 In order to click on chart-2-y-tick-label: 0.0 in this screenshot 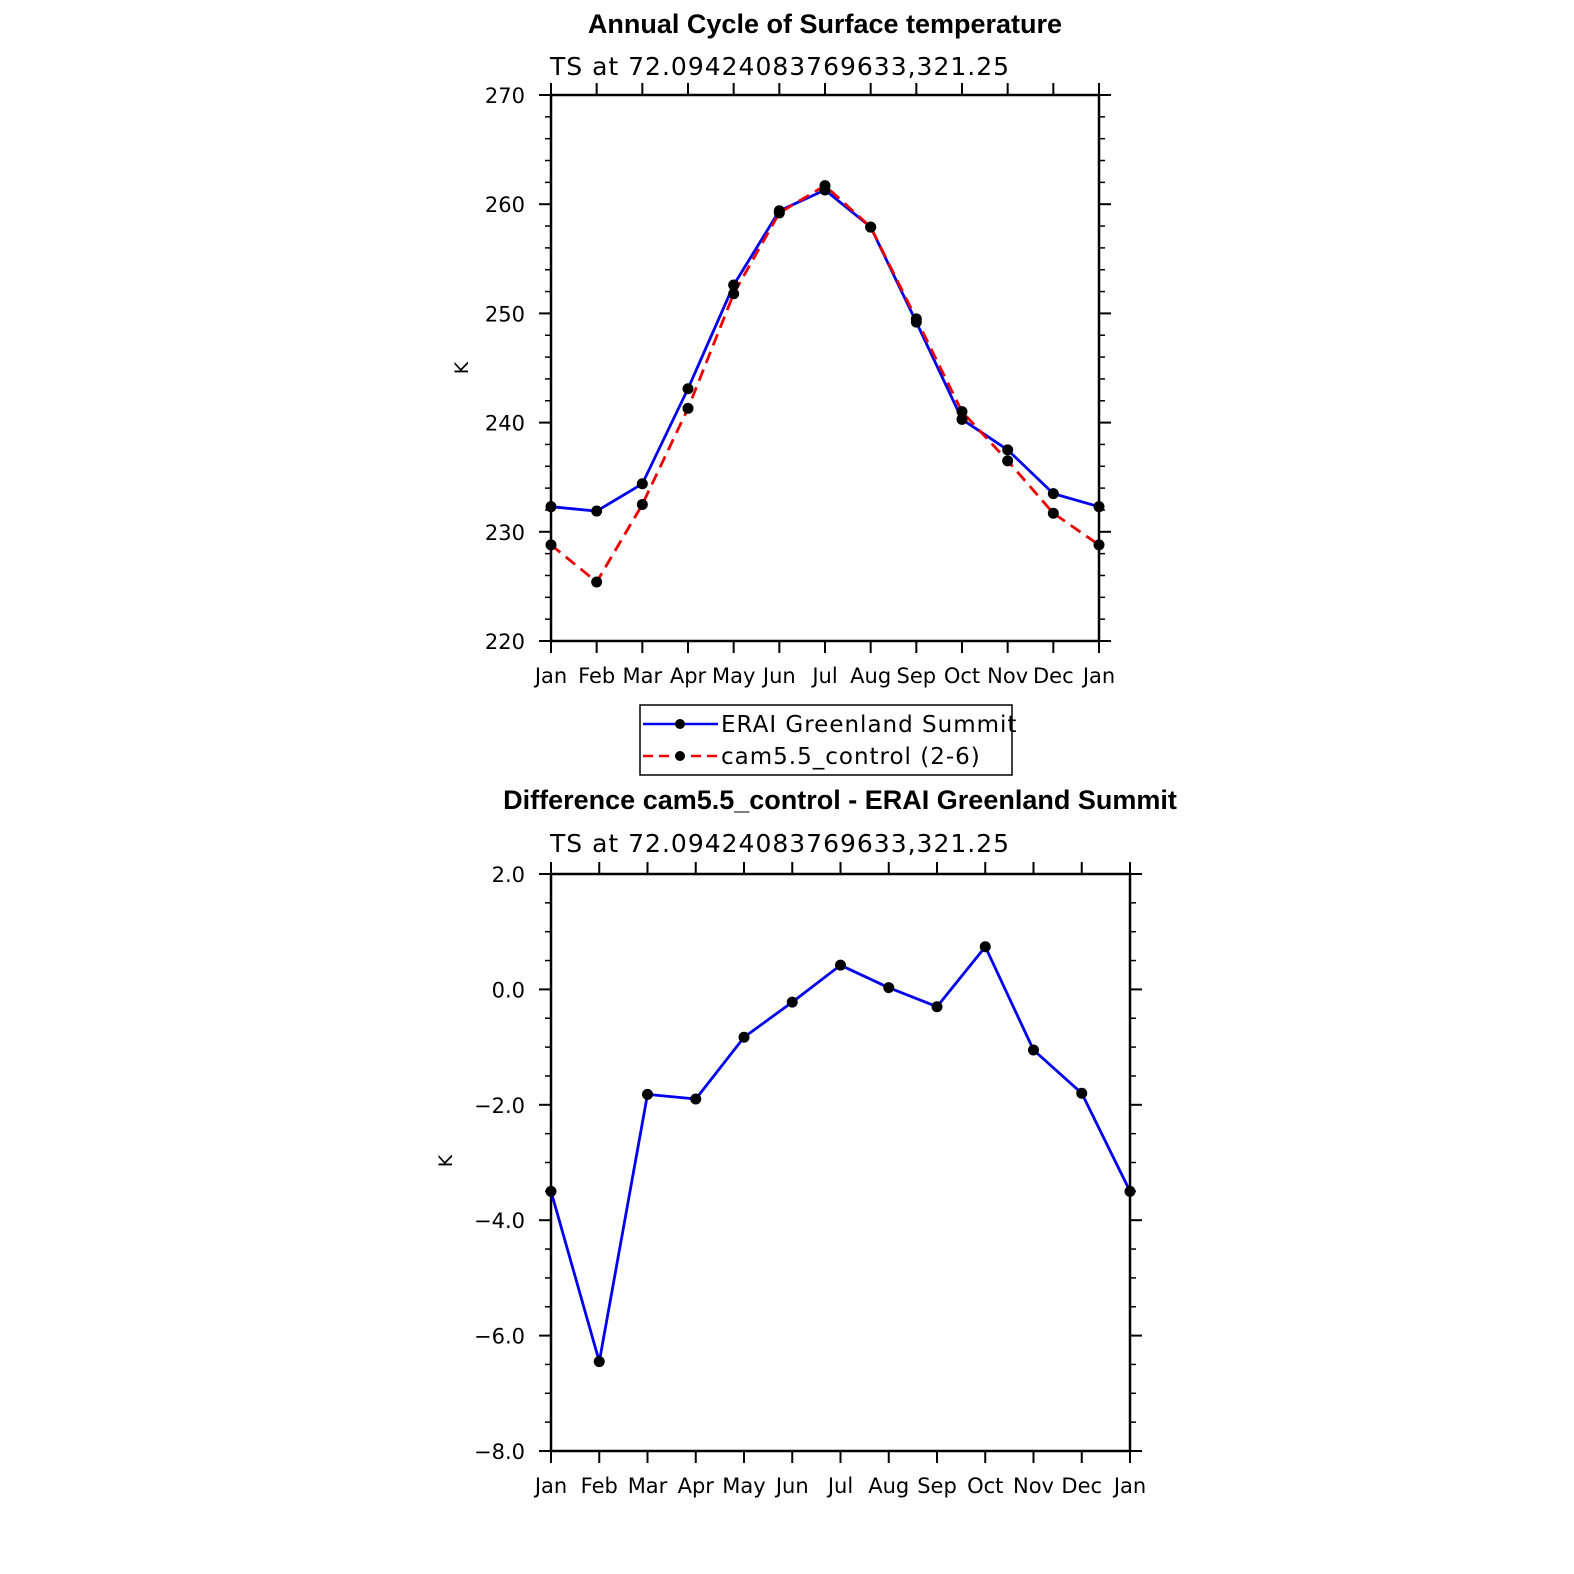, I will do `click(508, 990)`.